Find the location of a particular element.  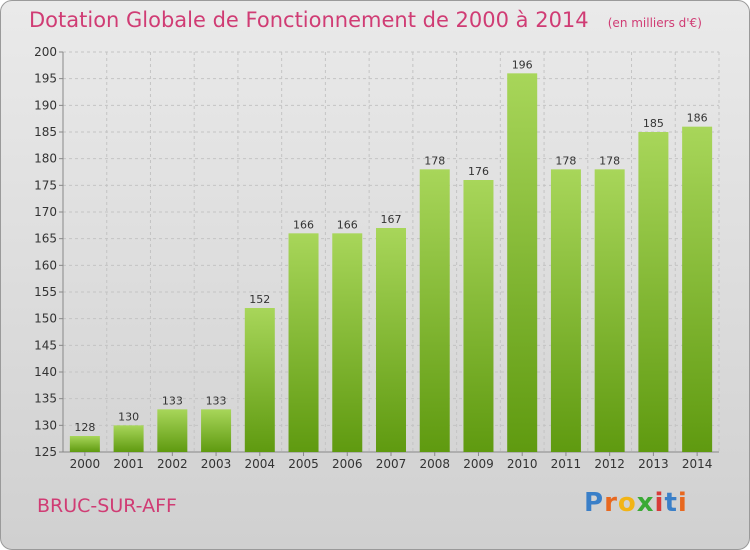

x-tick-label: 2005 is located at coordinates (303, 464).